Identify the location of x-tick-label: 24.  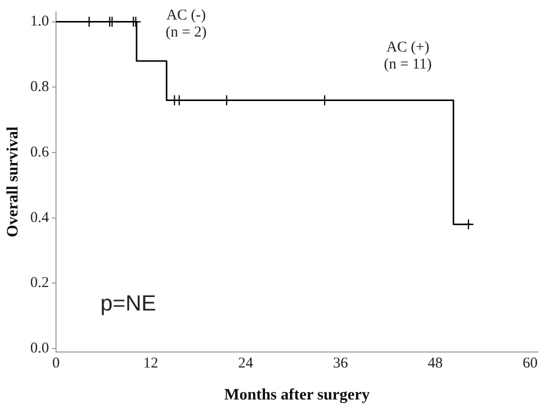
(246, 364).